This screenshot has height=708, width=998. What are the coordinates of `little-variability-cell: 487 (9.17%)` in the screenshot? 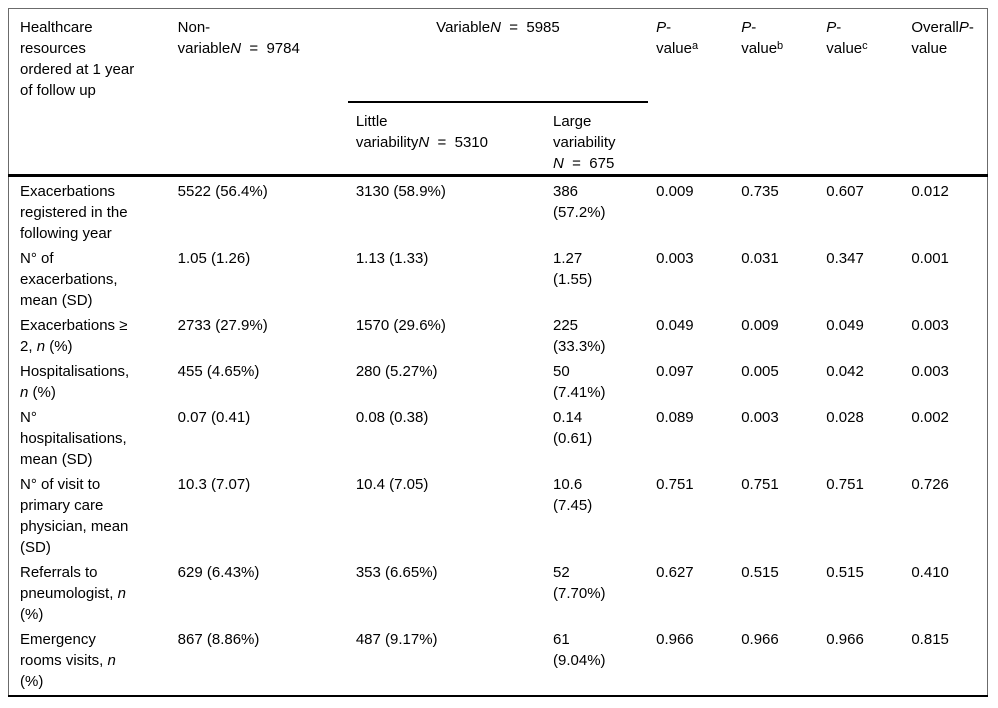 It's located at (396, 639).